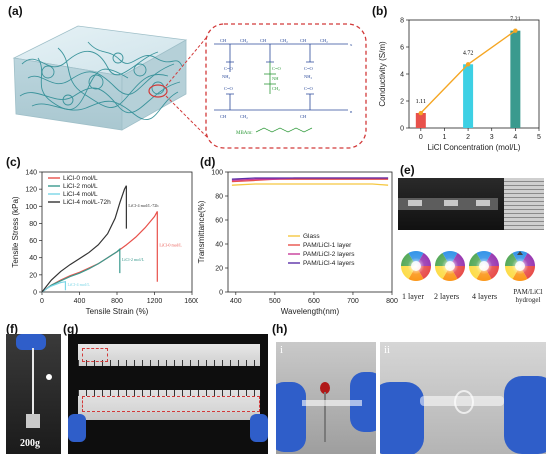  What do you see at coordinates (474, 147) in the screenshot?
I see `x-axis-label: LiCl Concentration (mol/L)` at bounding box center [474, 147].